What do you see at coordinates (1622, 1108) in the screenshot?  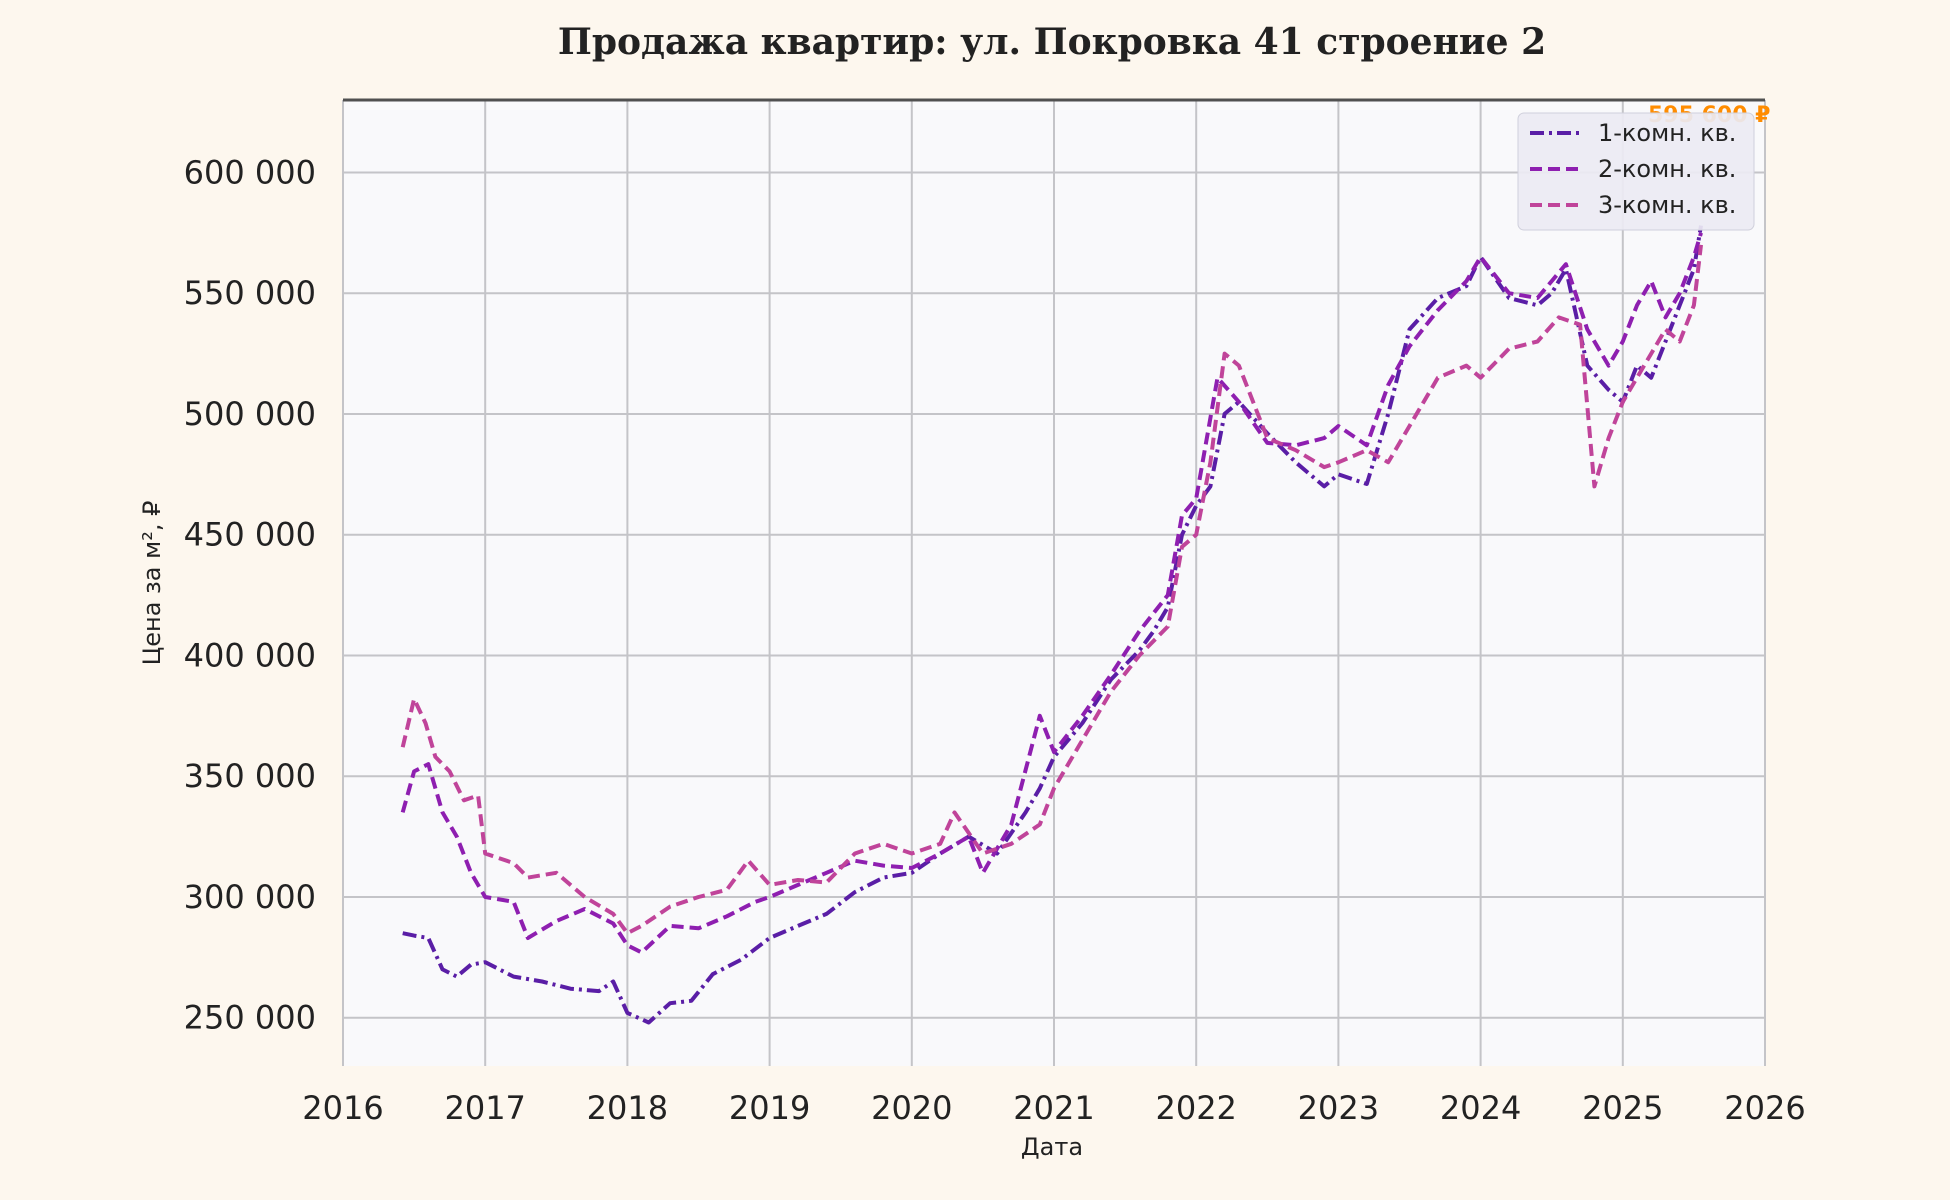 I see `x-tick-label: 2025` at bounding box center [1622, 1108].